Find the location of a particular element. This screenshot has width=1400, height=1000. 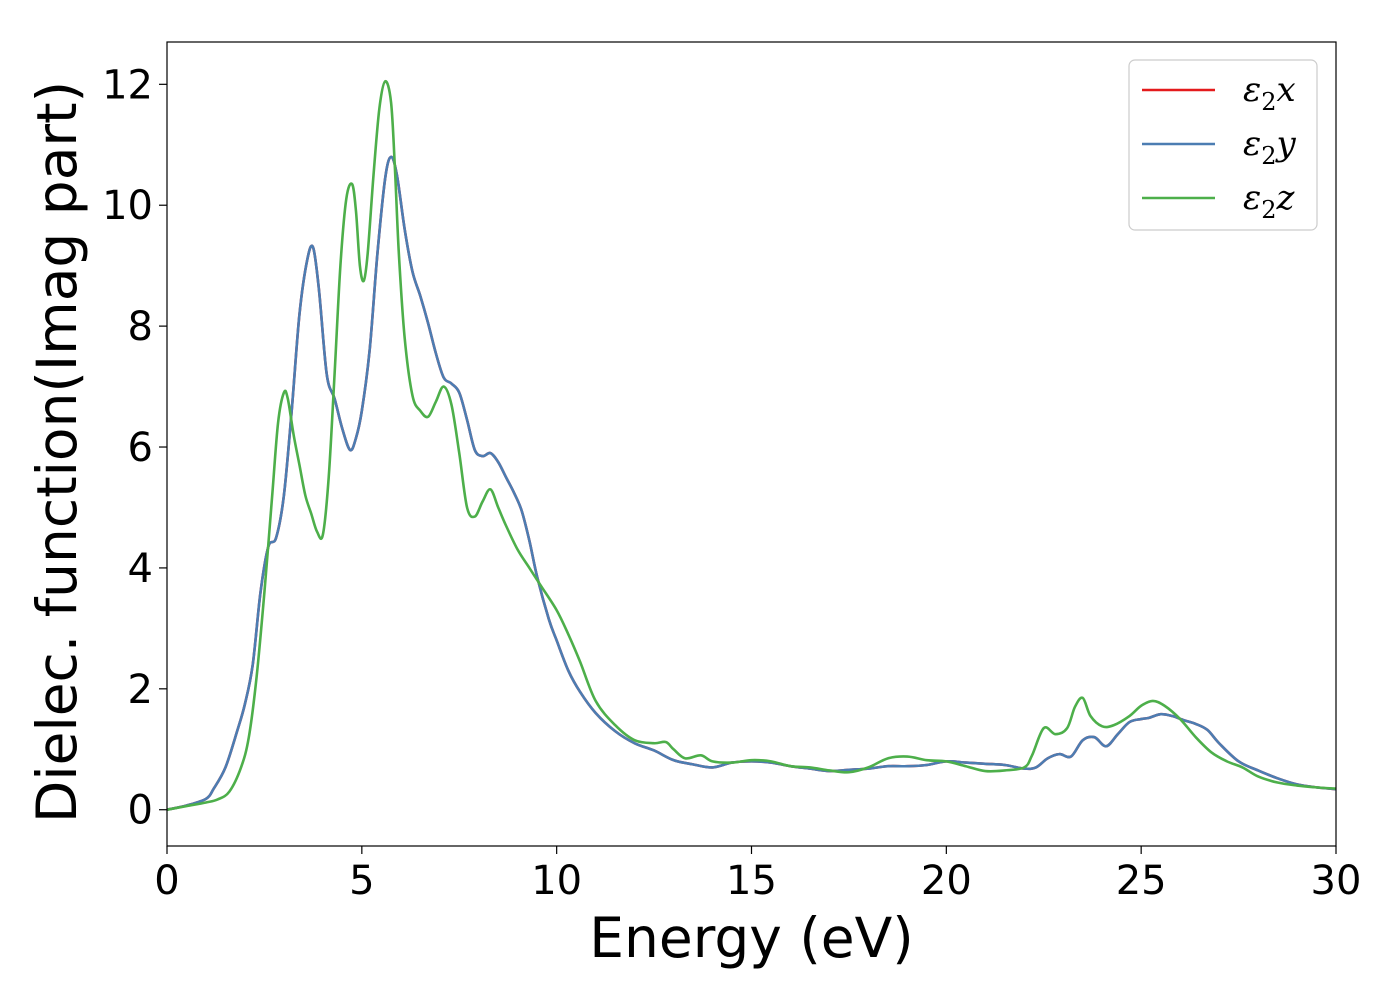

legend-label-axis: y is located at coordinates (1286, 144).